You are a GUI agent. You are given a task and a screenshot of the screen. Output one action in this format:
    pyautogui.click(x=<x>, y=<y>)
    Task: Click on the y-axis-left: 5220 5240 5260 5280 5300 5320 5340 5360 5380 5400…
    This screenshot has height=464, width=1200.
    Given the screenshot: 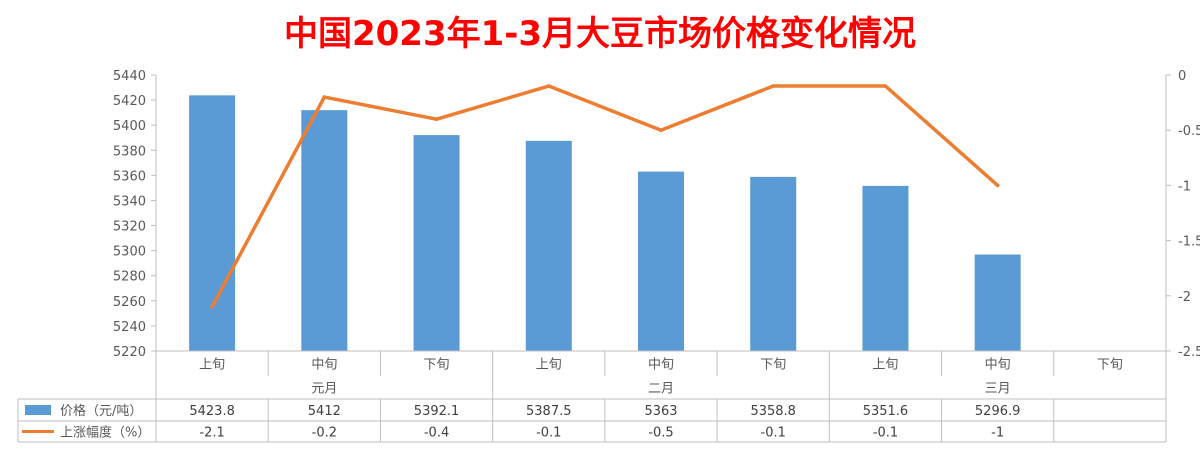 What is the action you would take?
    pyautogui.click(x=135, y=214)
    